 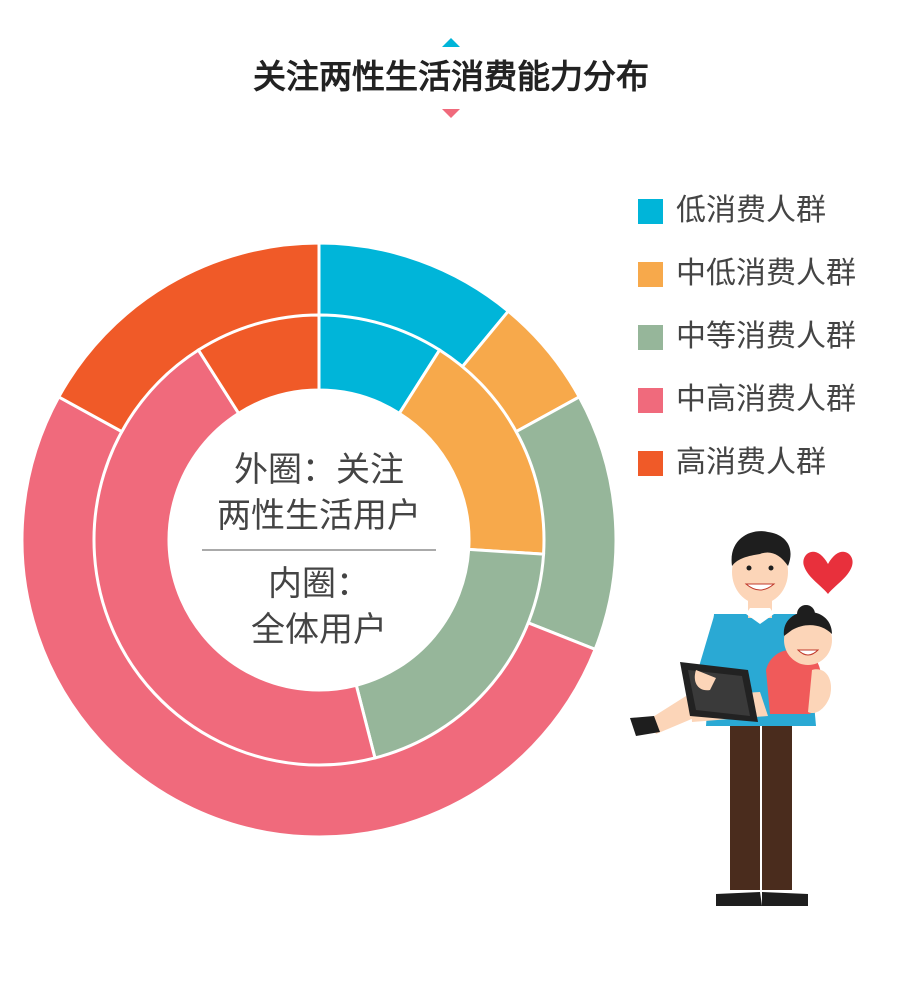 What do you see at coordinates (319, 470) in the screenshot?
I see `center-outer-label-1: 外圈：关注` at bounding box center [319, 470].